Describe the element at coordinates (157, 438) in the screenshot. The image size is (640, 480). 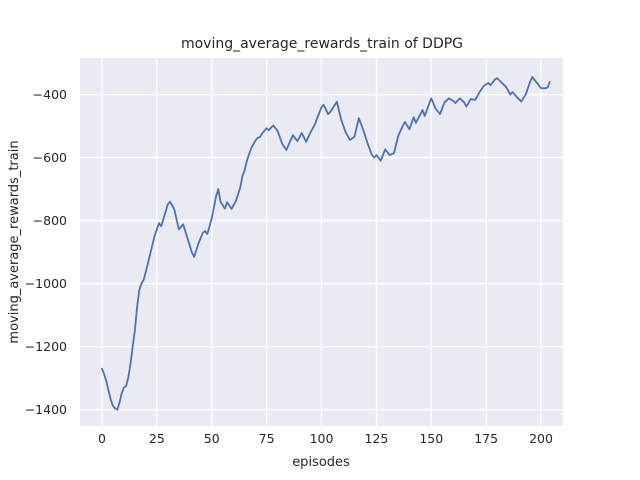
I see `x-tick-label: 25` at that location.